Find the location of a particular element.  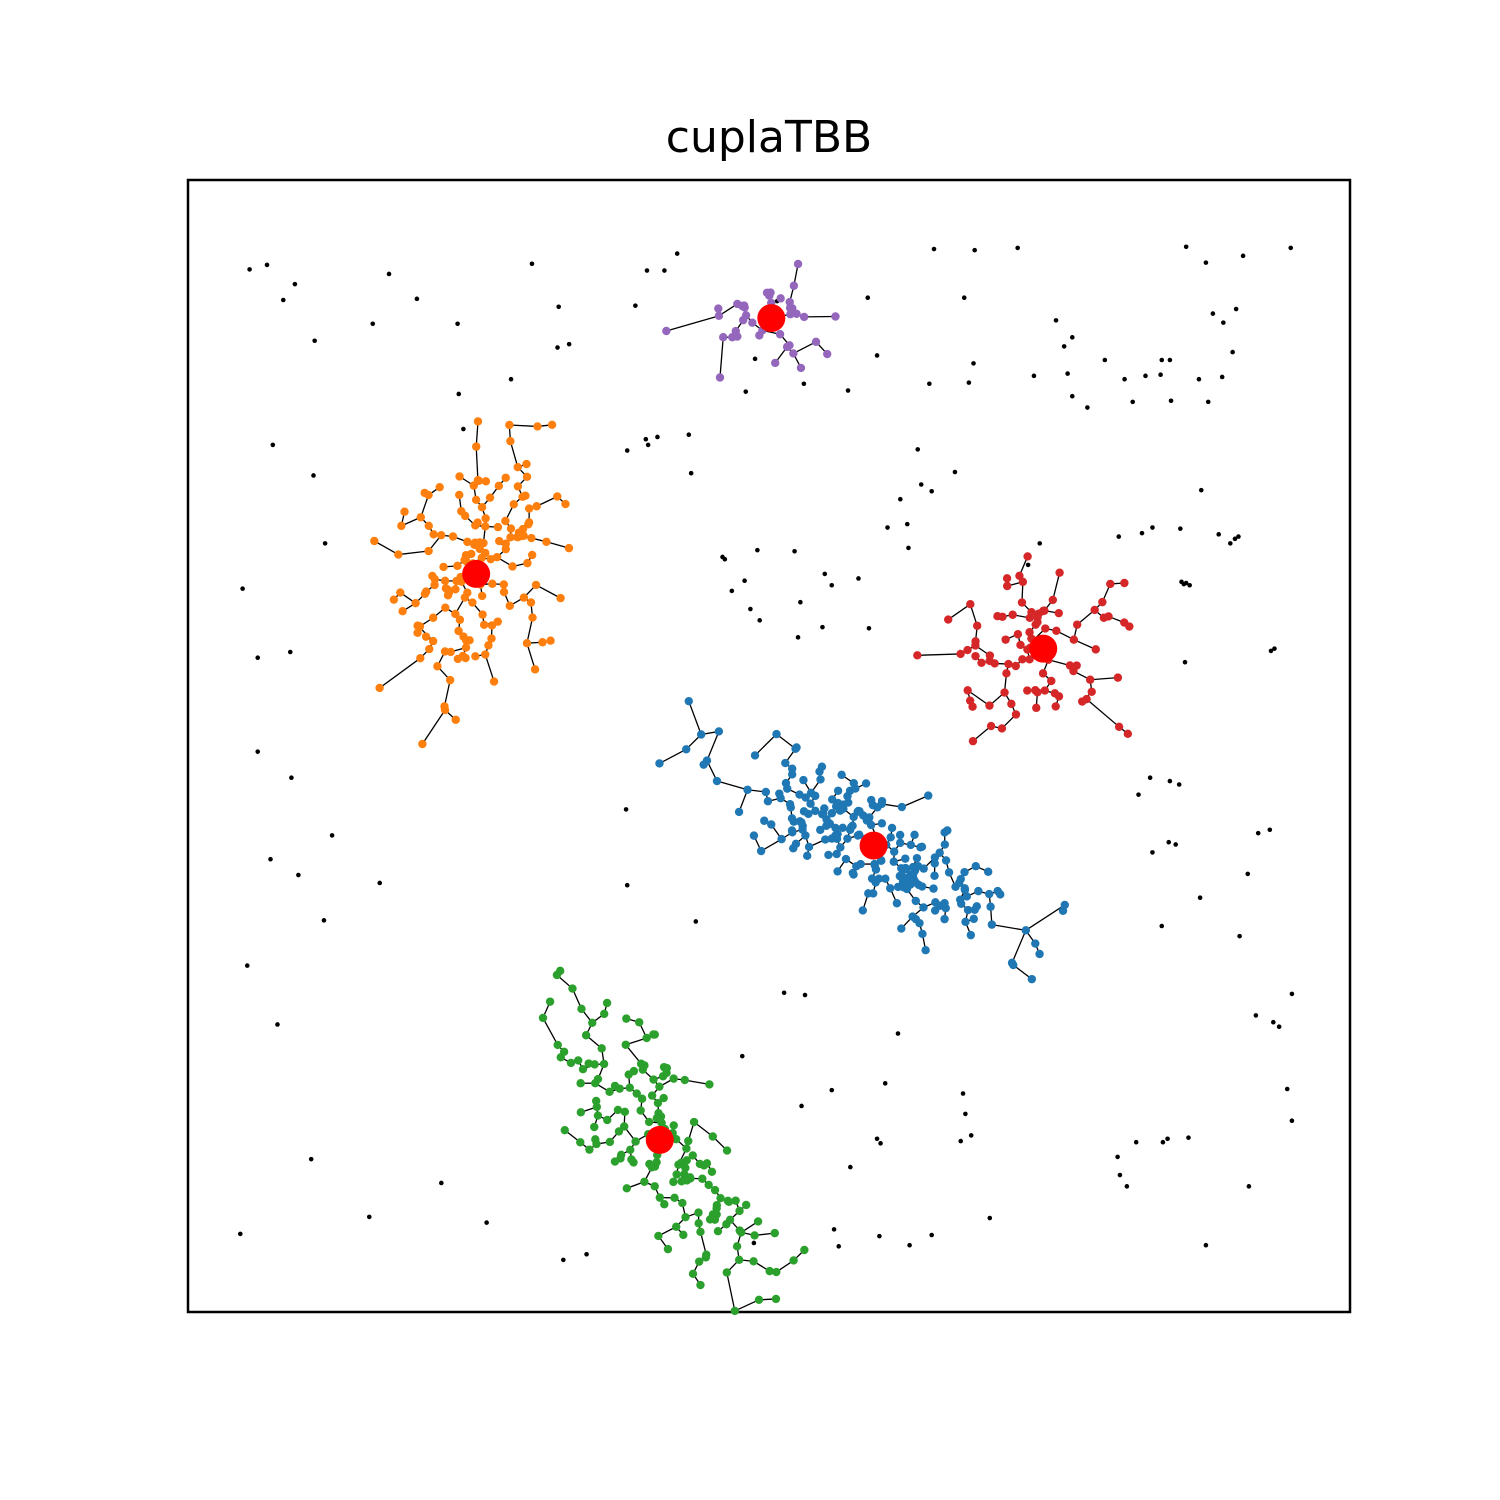

cluster-center-marker is located at coordinates (1043, 648).